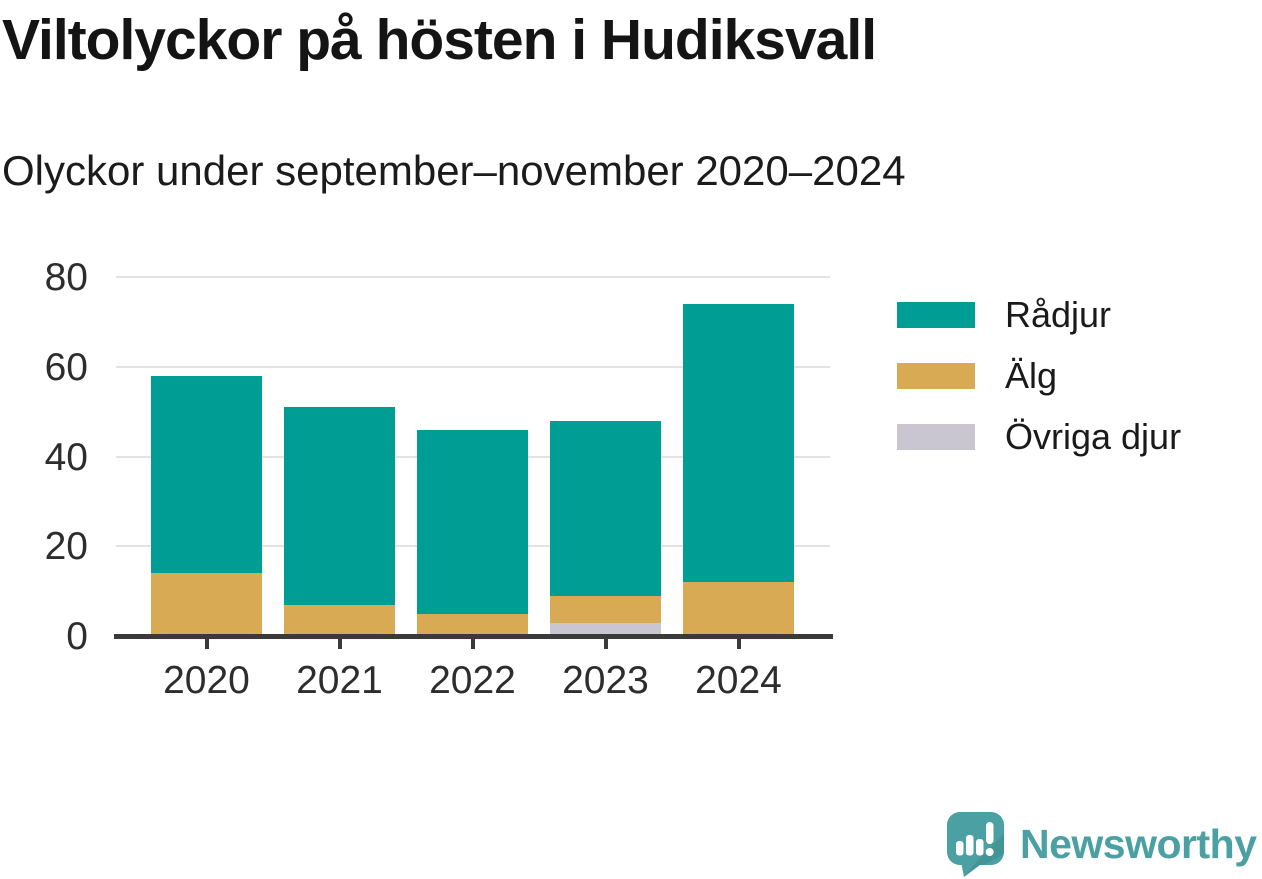 This screenshot has width=1262, height=879. Describe the element at coordinates (339, 620) in the screenshot. I see `bar-segment-Älg-2021` at that location.